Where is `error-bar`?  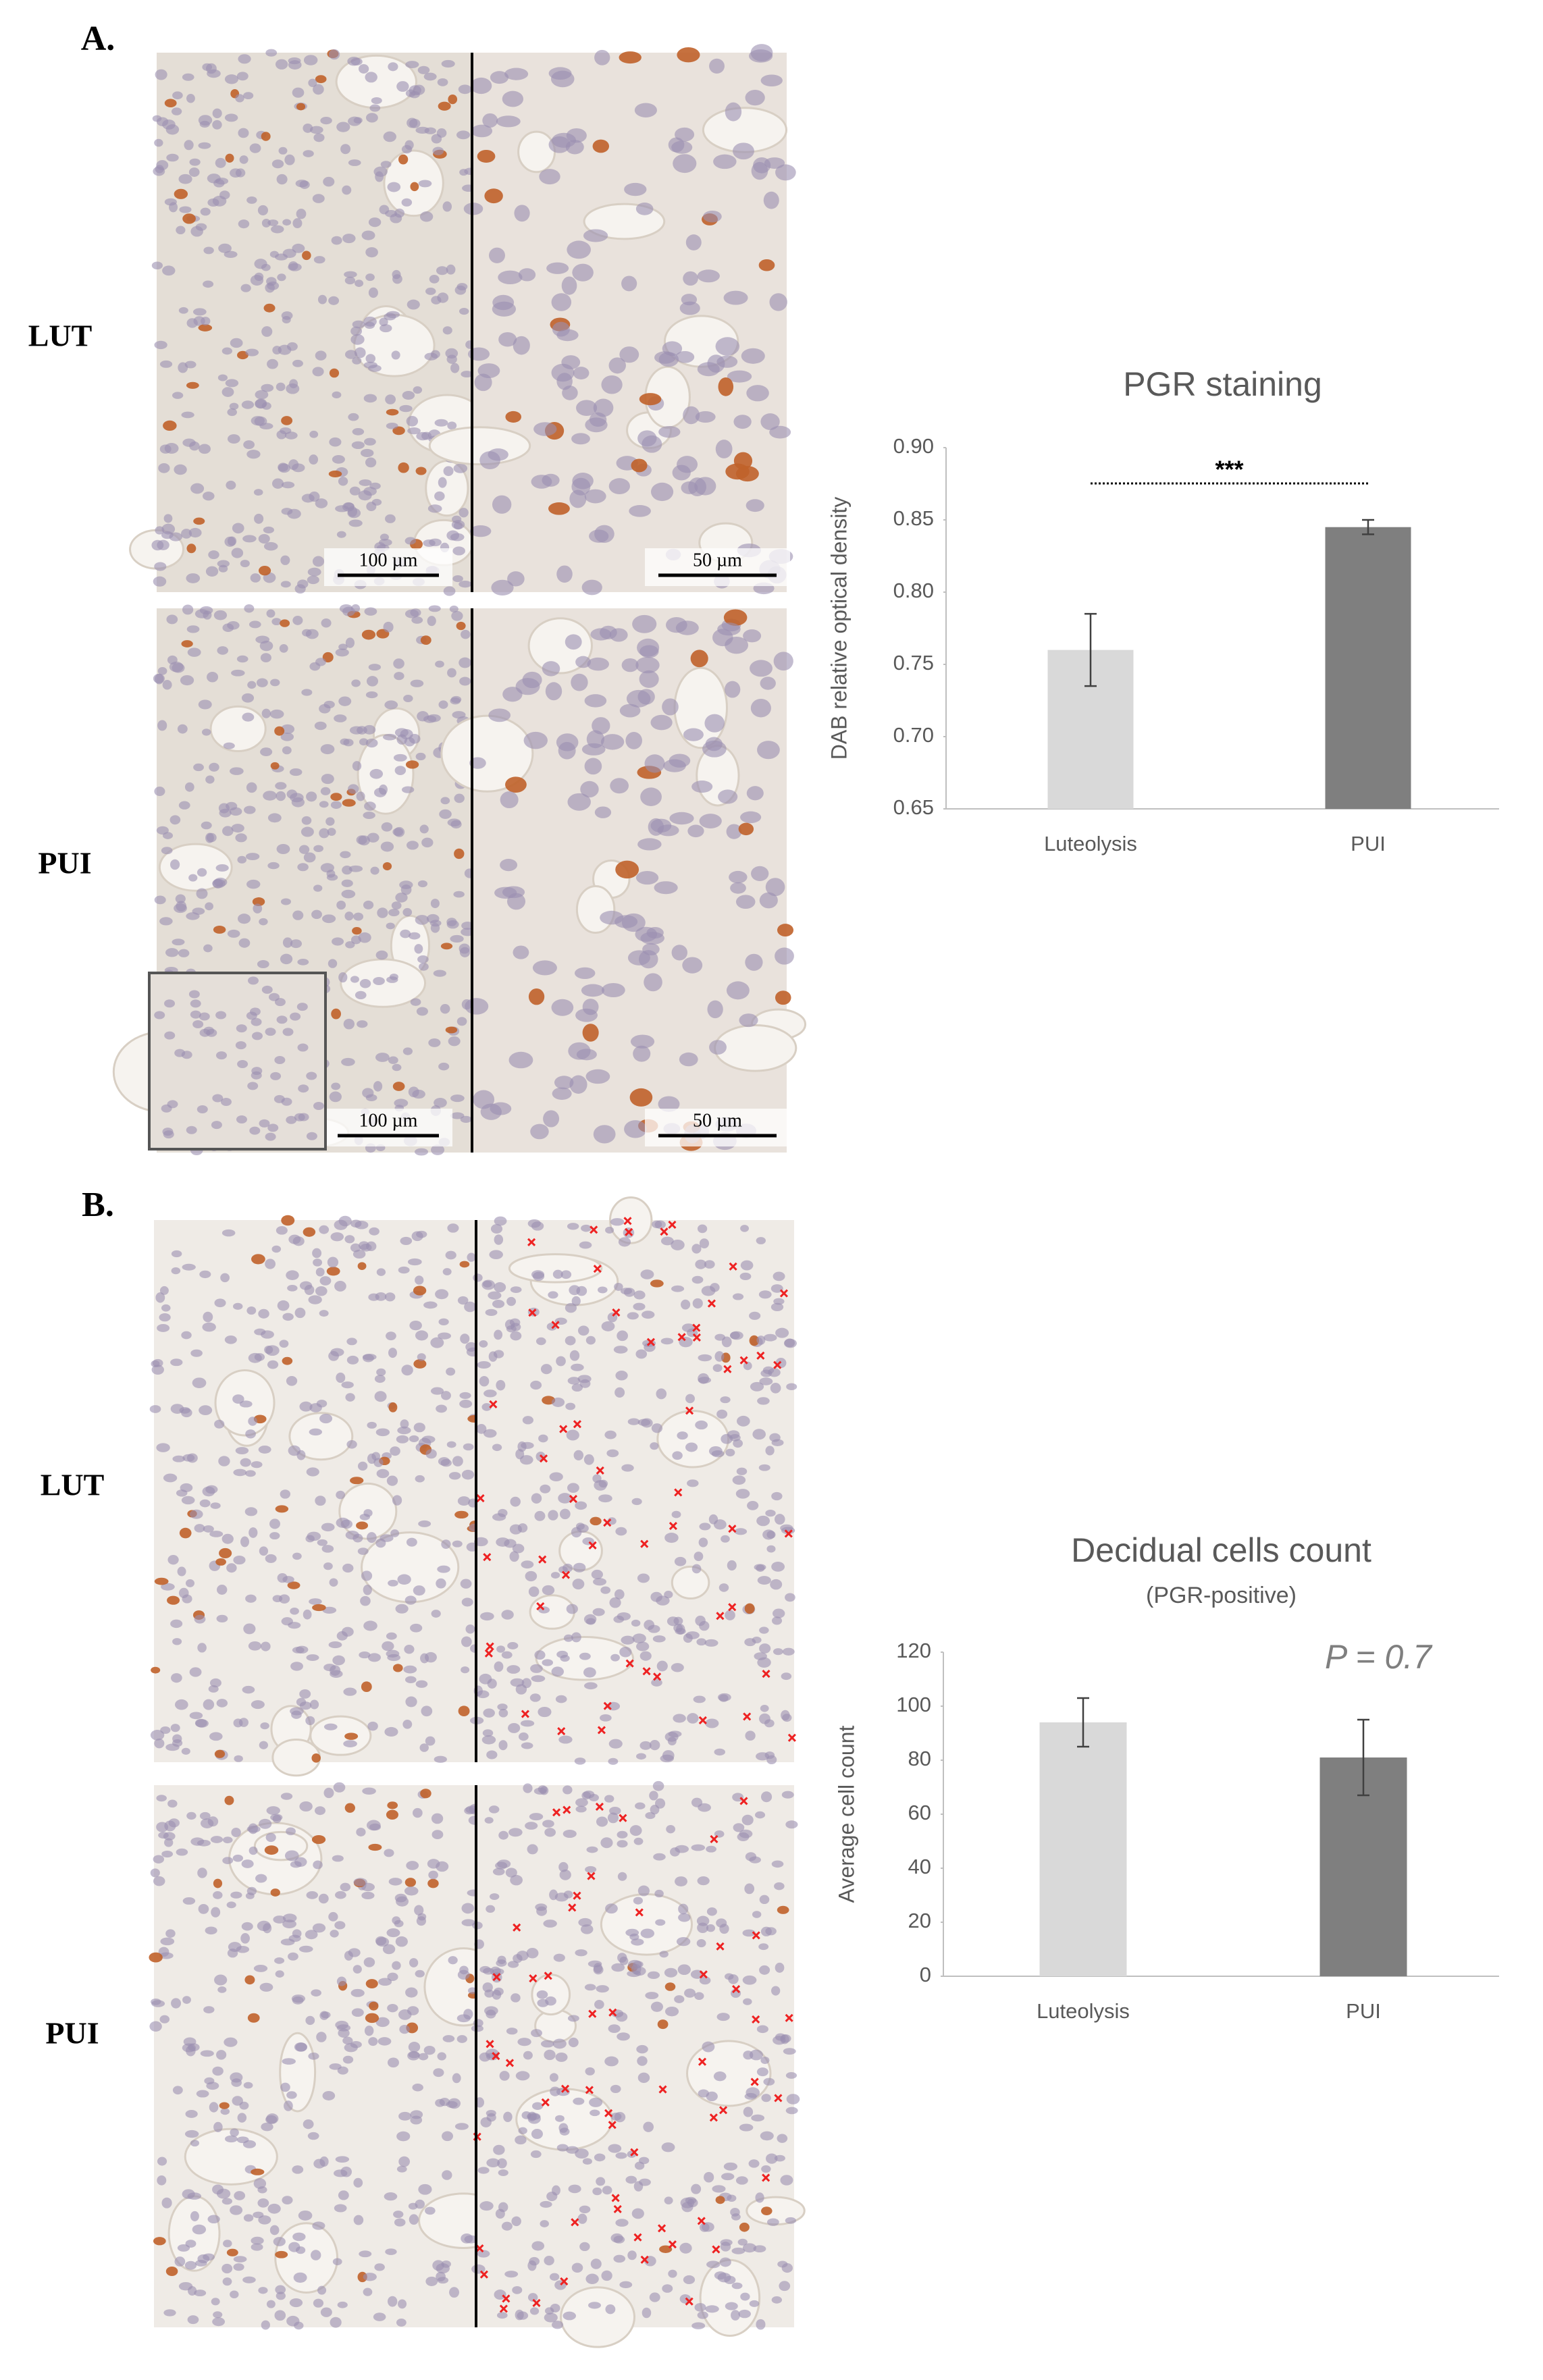
error-bar is located at coordinates (1363, 1757).